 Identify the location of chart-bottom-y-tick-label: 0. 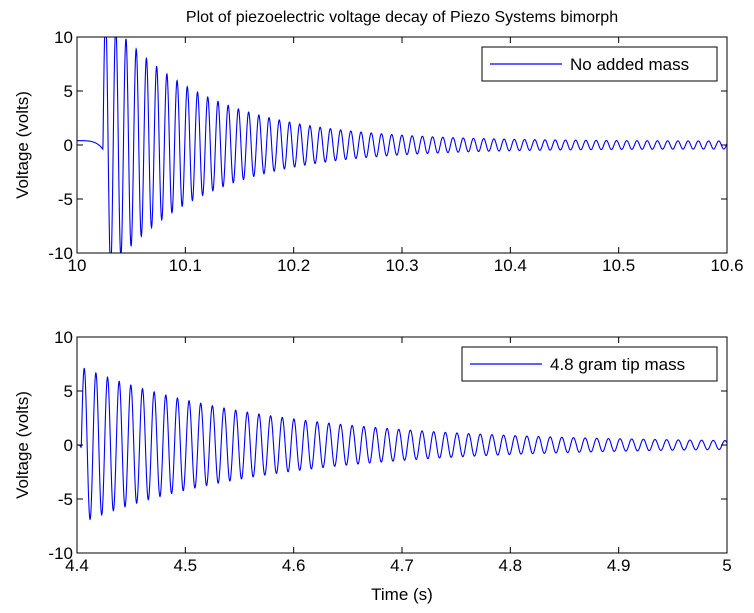
(68, 445).